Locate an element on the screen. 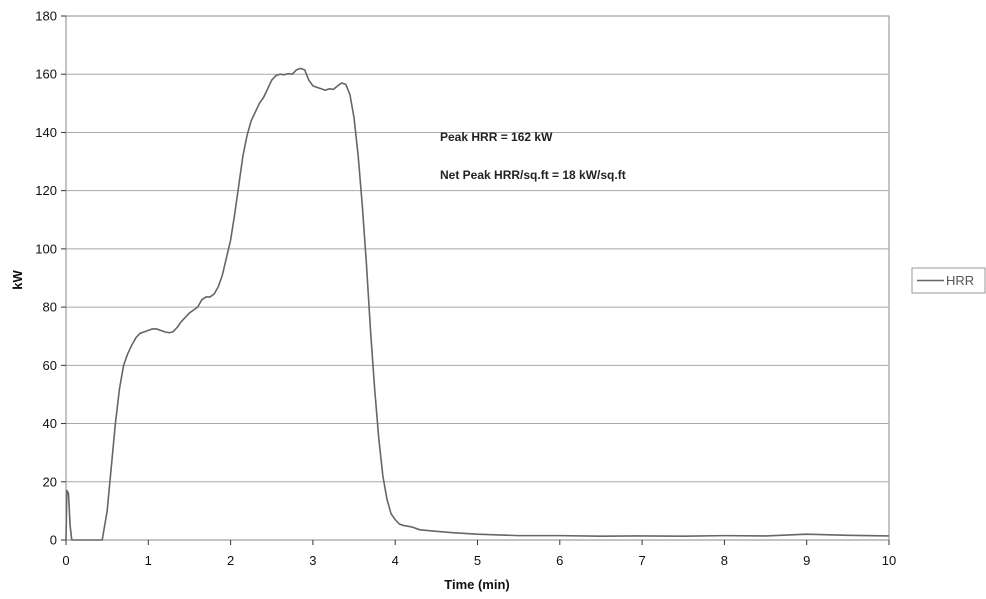 The width and height of the screenshot is (986, 599). x-axis: 0 1 2 3 4 5 6 7 8 9 10 is located at coordinates (479, 554).